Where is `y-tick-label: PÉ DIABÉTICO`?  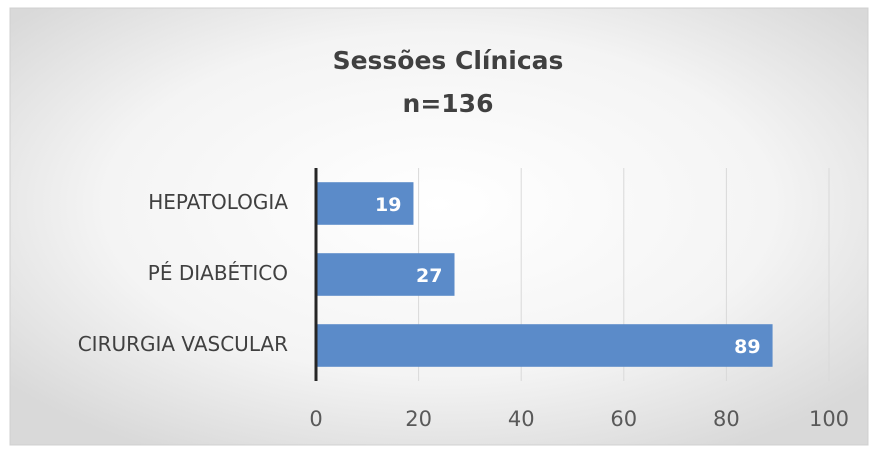
y-tick-label: PÉ DIABÉTICO is located at coordinates (218, 273).